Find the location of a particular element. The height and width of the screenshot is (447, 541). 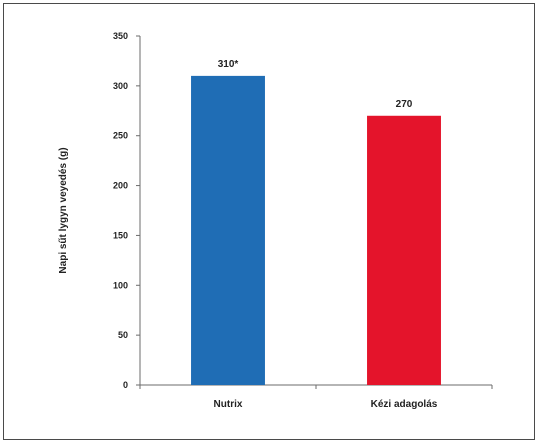

x-category-label: Nutrix is located at coordinates (228, 404).